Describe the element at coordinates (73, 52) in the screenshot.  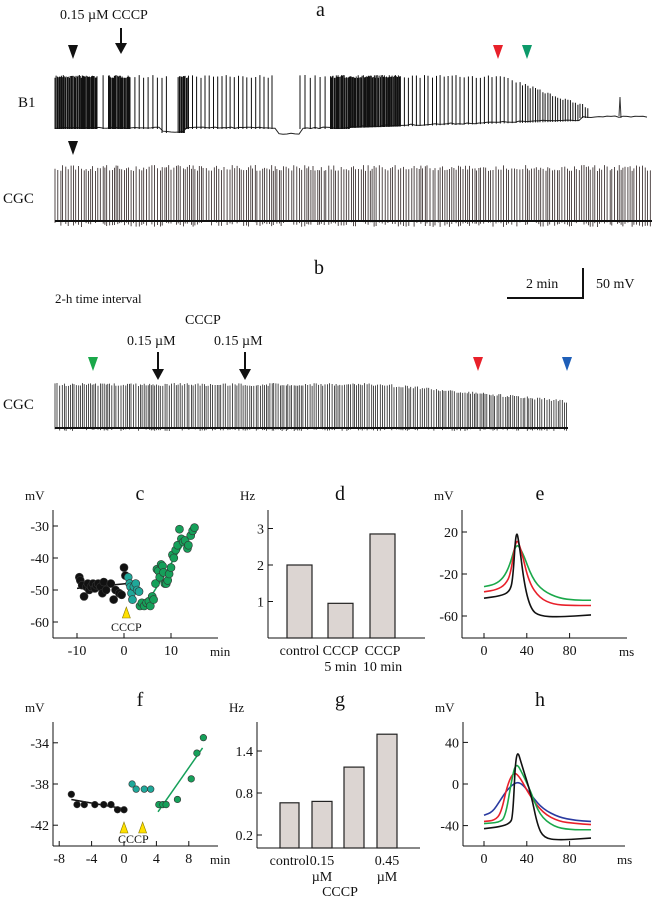
I see `black-marker-b1` at that location.